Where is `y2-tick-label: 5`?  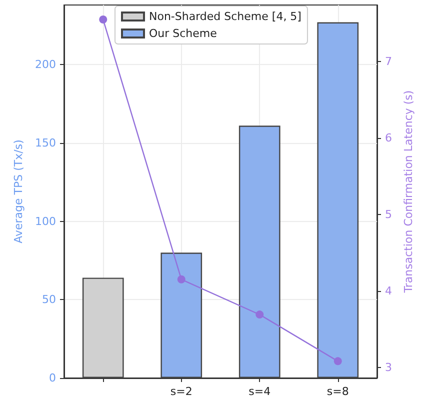 y2-tick-label: 5 is located at coordinates (388, 214).